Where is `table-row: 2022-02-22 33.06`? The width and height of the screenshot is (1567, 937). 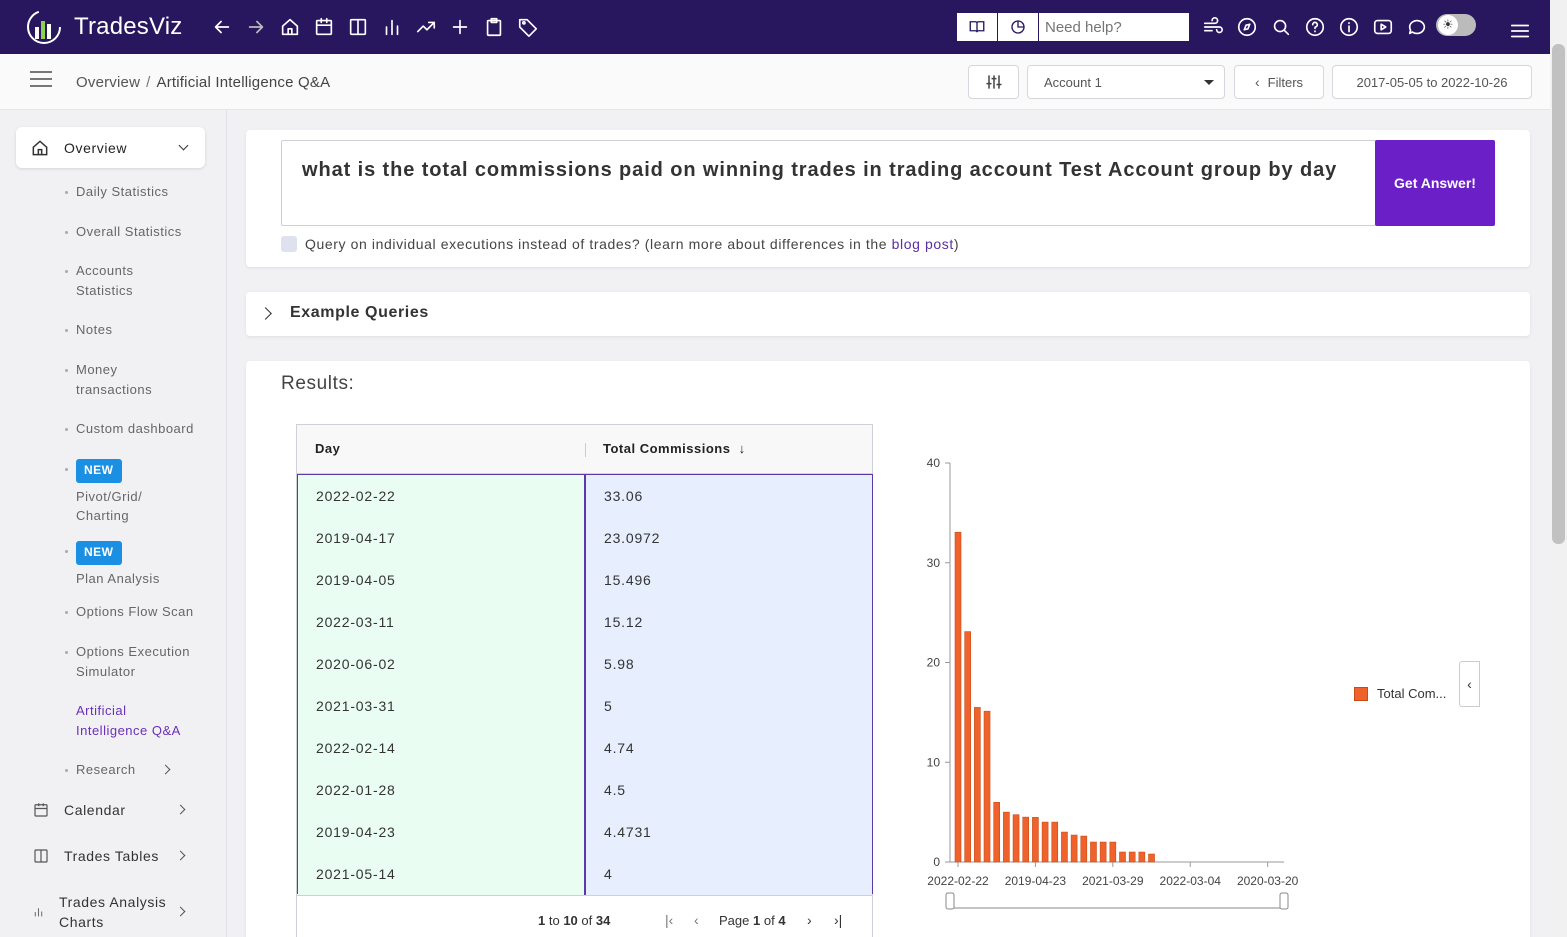 table-row: 2022-02-22 33.06 is located at coordinates (585, 496).